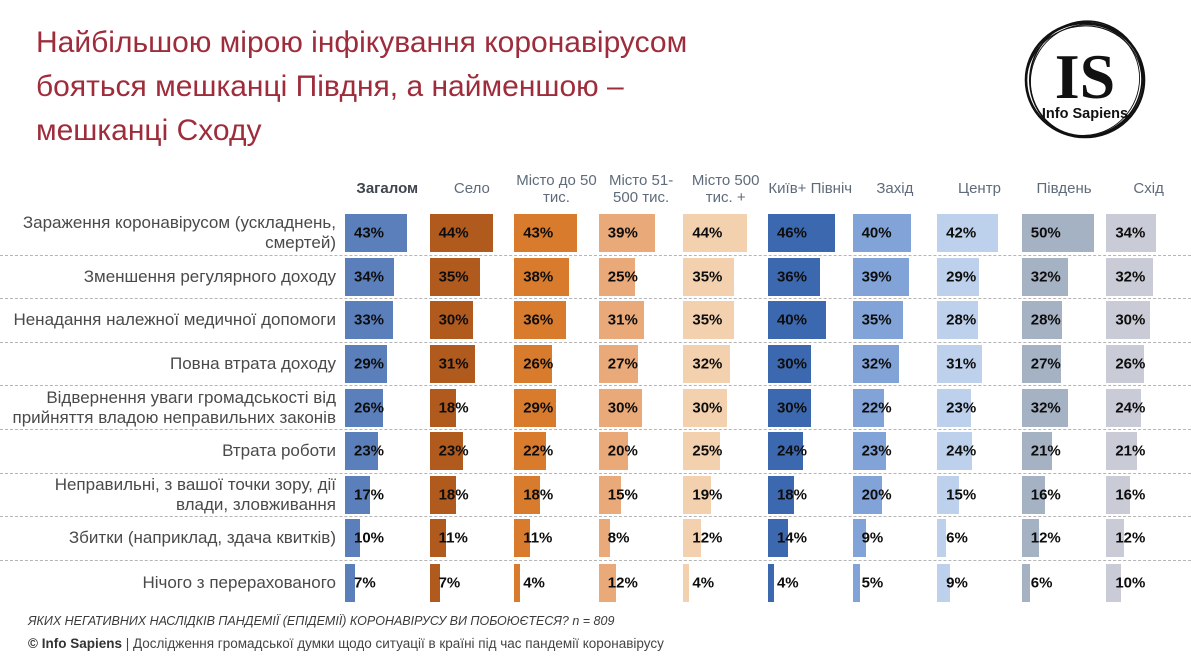 Image resolution: width=1191 pixels, height=657 pixels. What do you see at coordinates (957, 538) in the screenshot?
I see `bar-value: 6%` at bounding box center [957, 538].